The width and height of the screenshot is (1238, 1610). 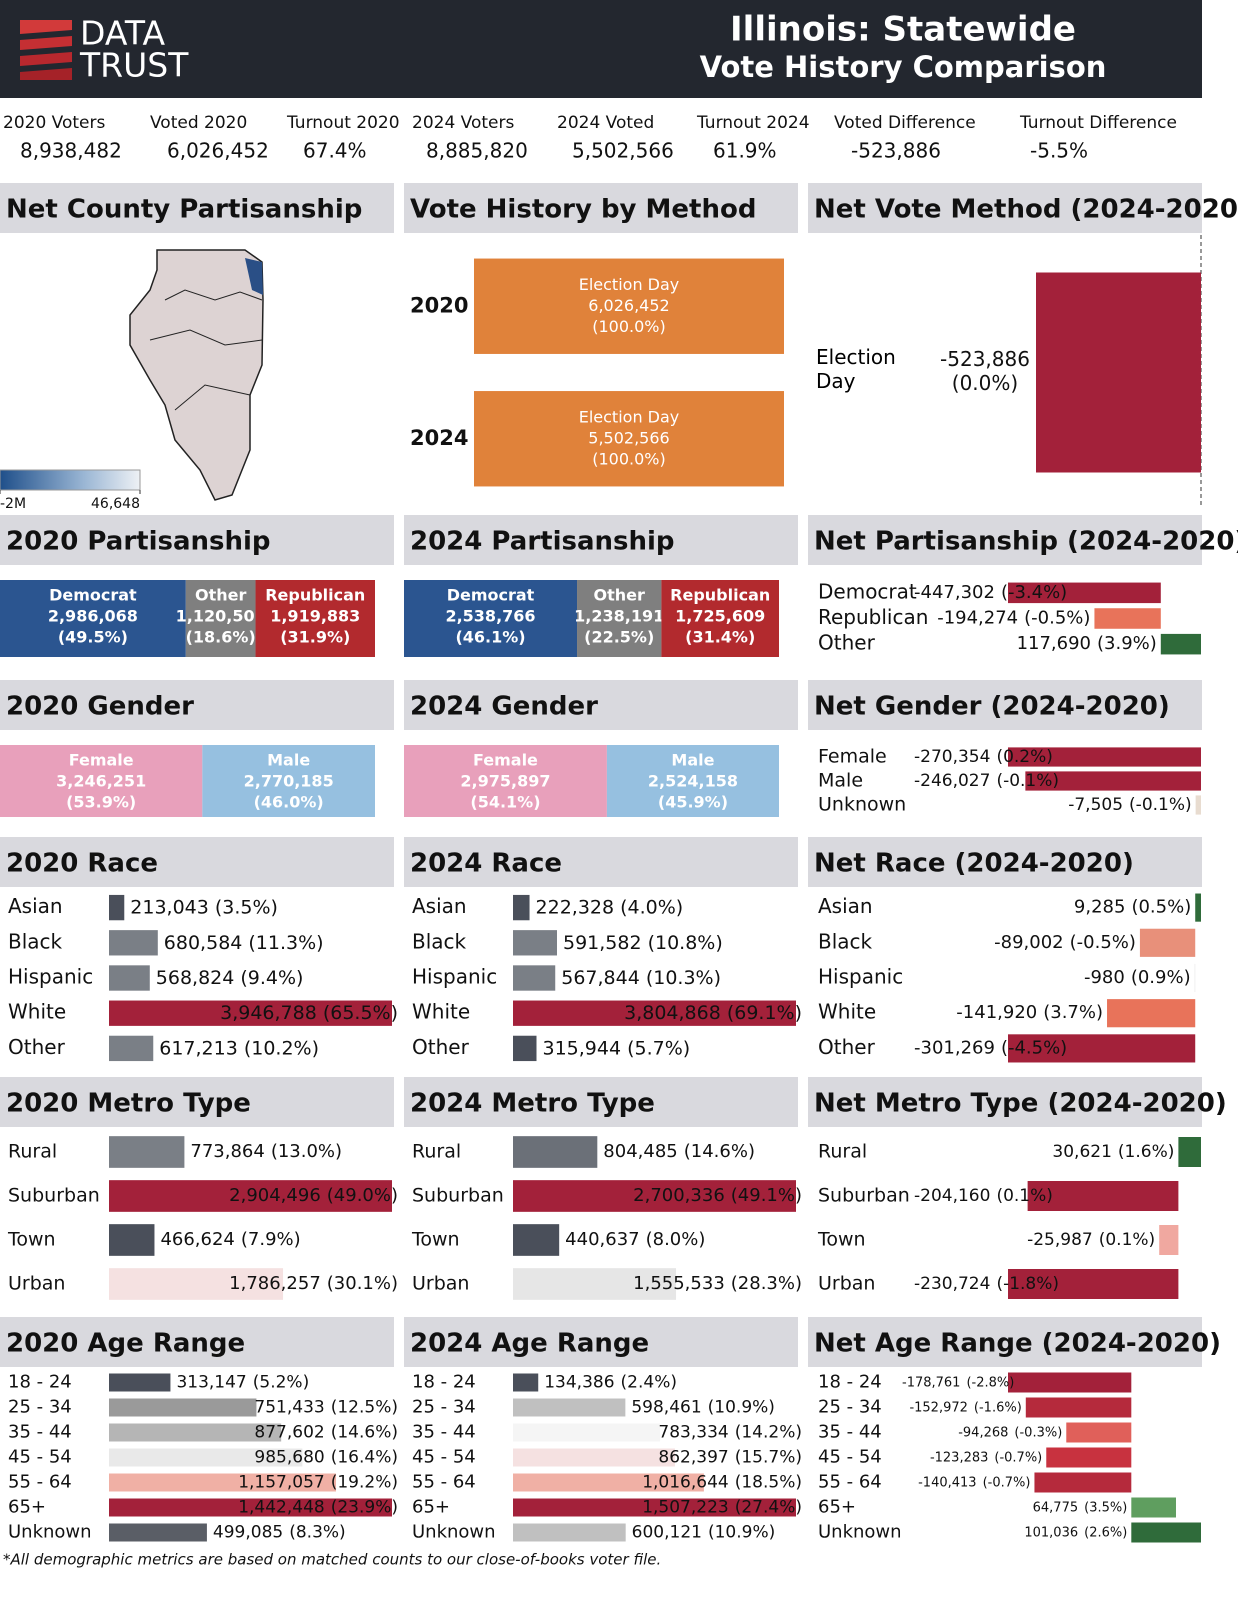 What do you see at coordinates (335, 151) in the screenshot?
I see `kpi-value: 67.4%` at bounding box center [335, 151].